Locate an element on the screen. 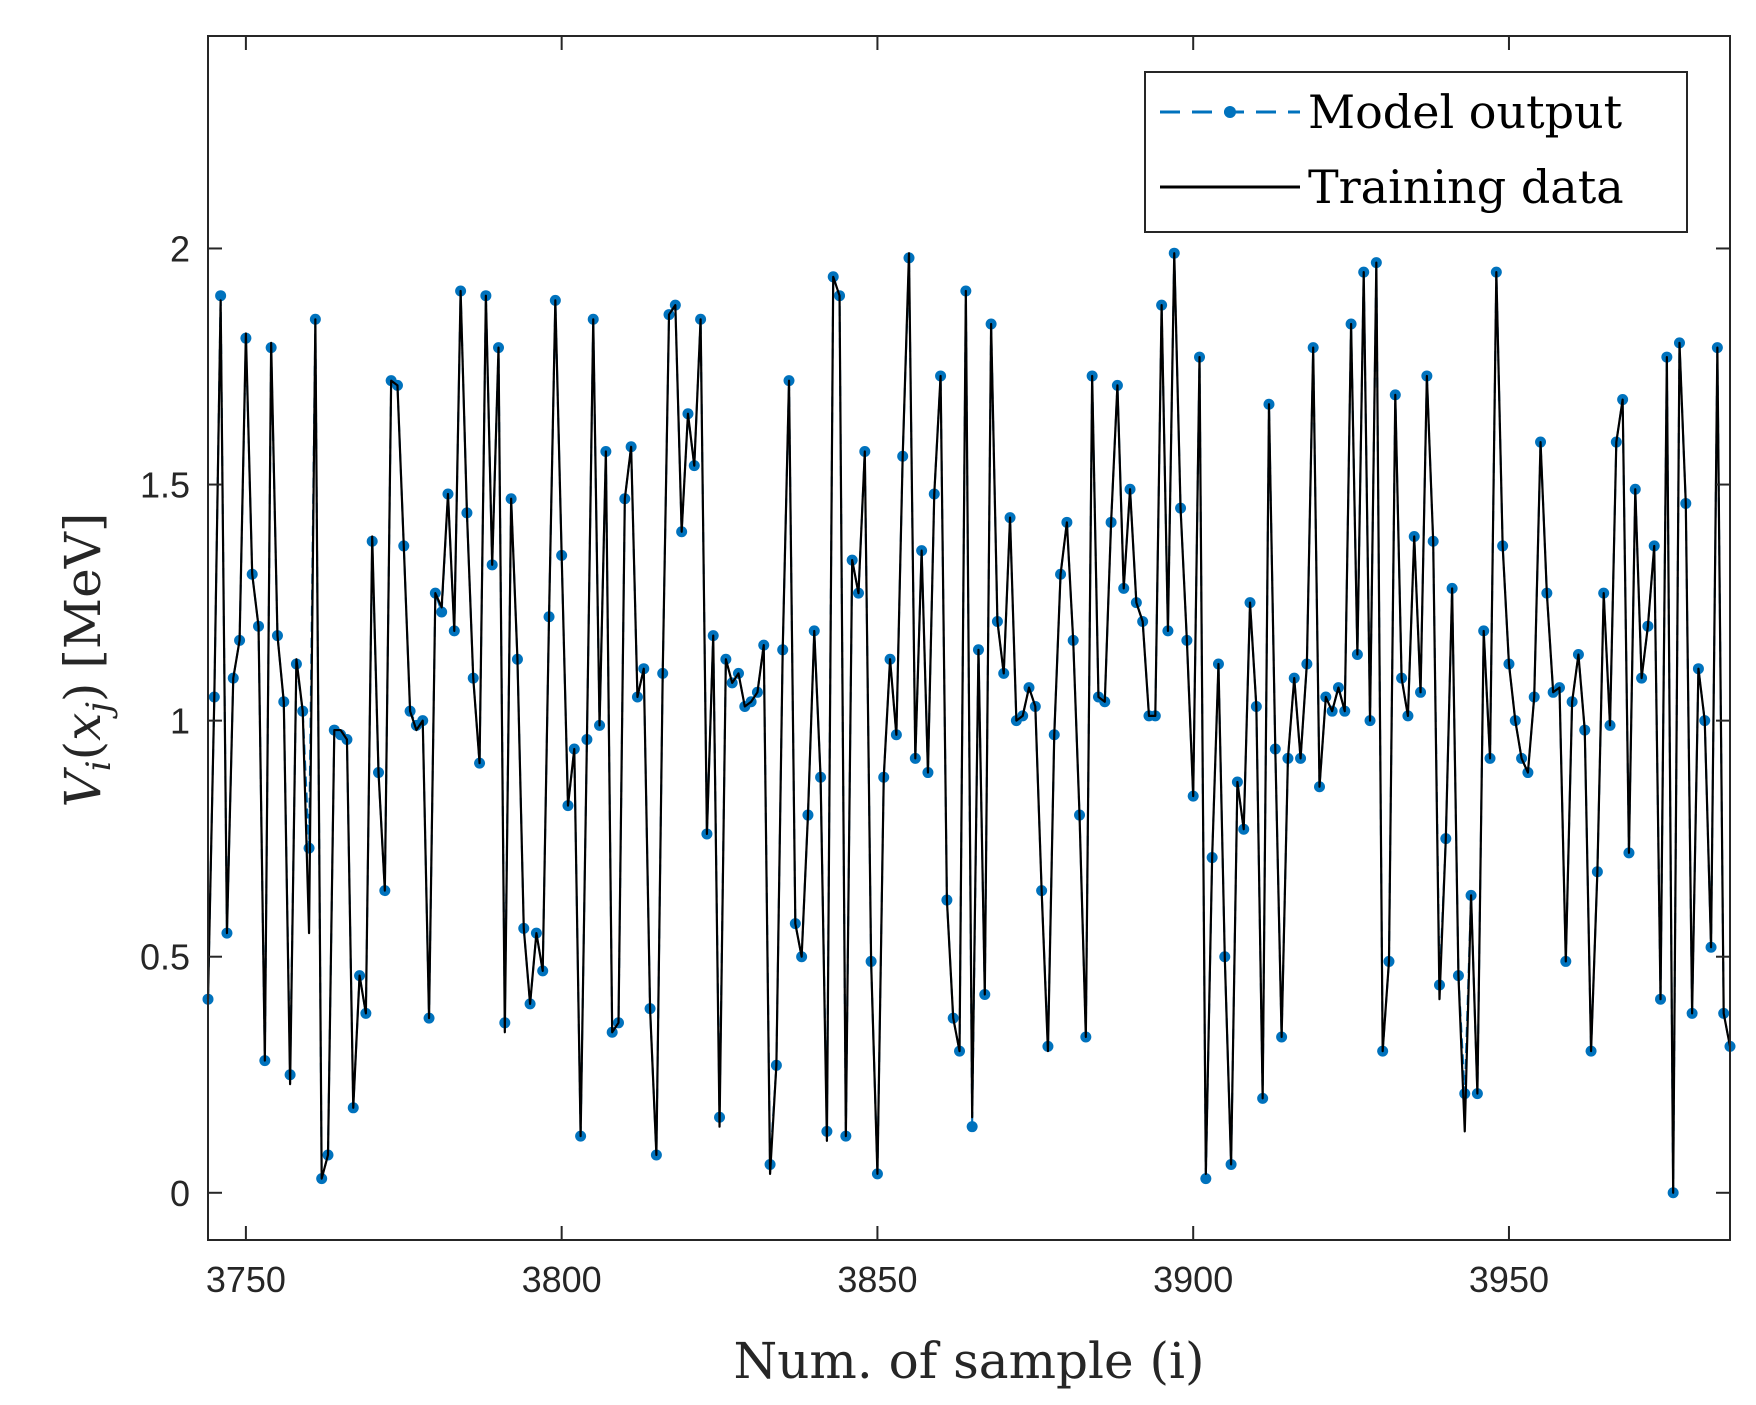 The height and width of the screenshot is (1405, 1756). x-tick-label-3900: 3900 is located at coordinates (1193, 1279).